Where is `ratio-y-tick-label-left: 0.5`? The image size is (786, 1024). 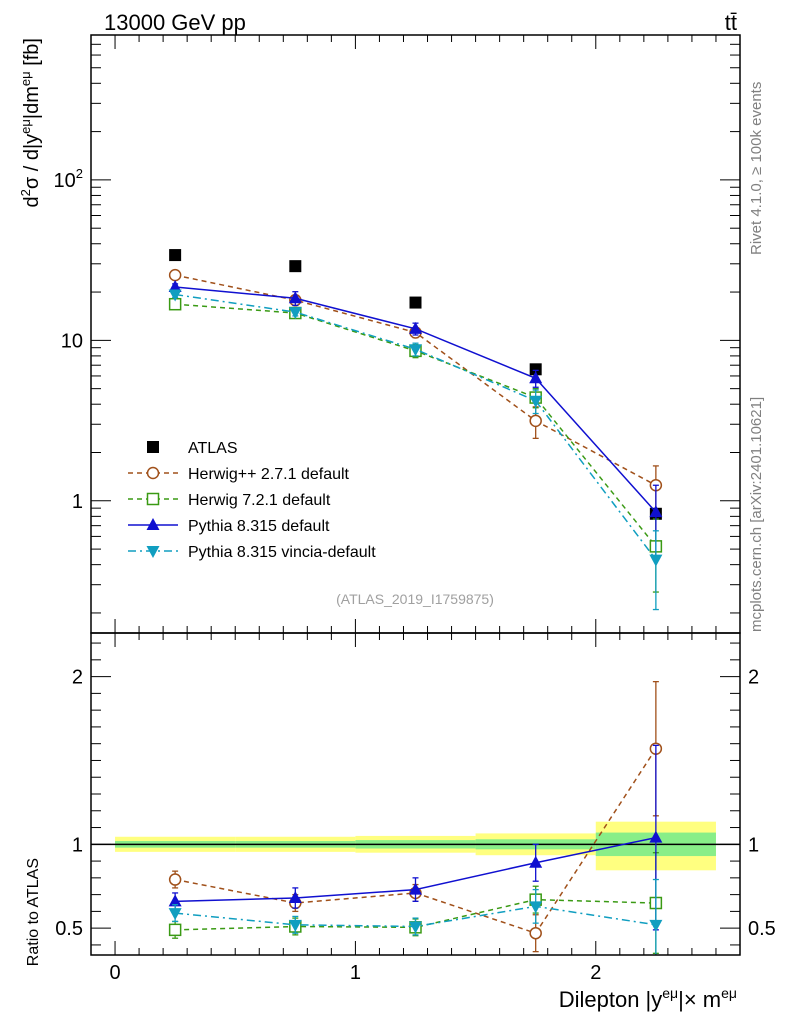
ratio-y-tick-label-left: 0.5 is located at coordinates (69, 929).